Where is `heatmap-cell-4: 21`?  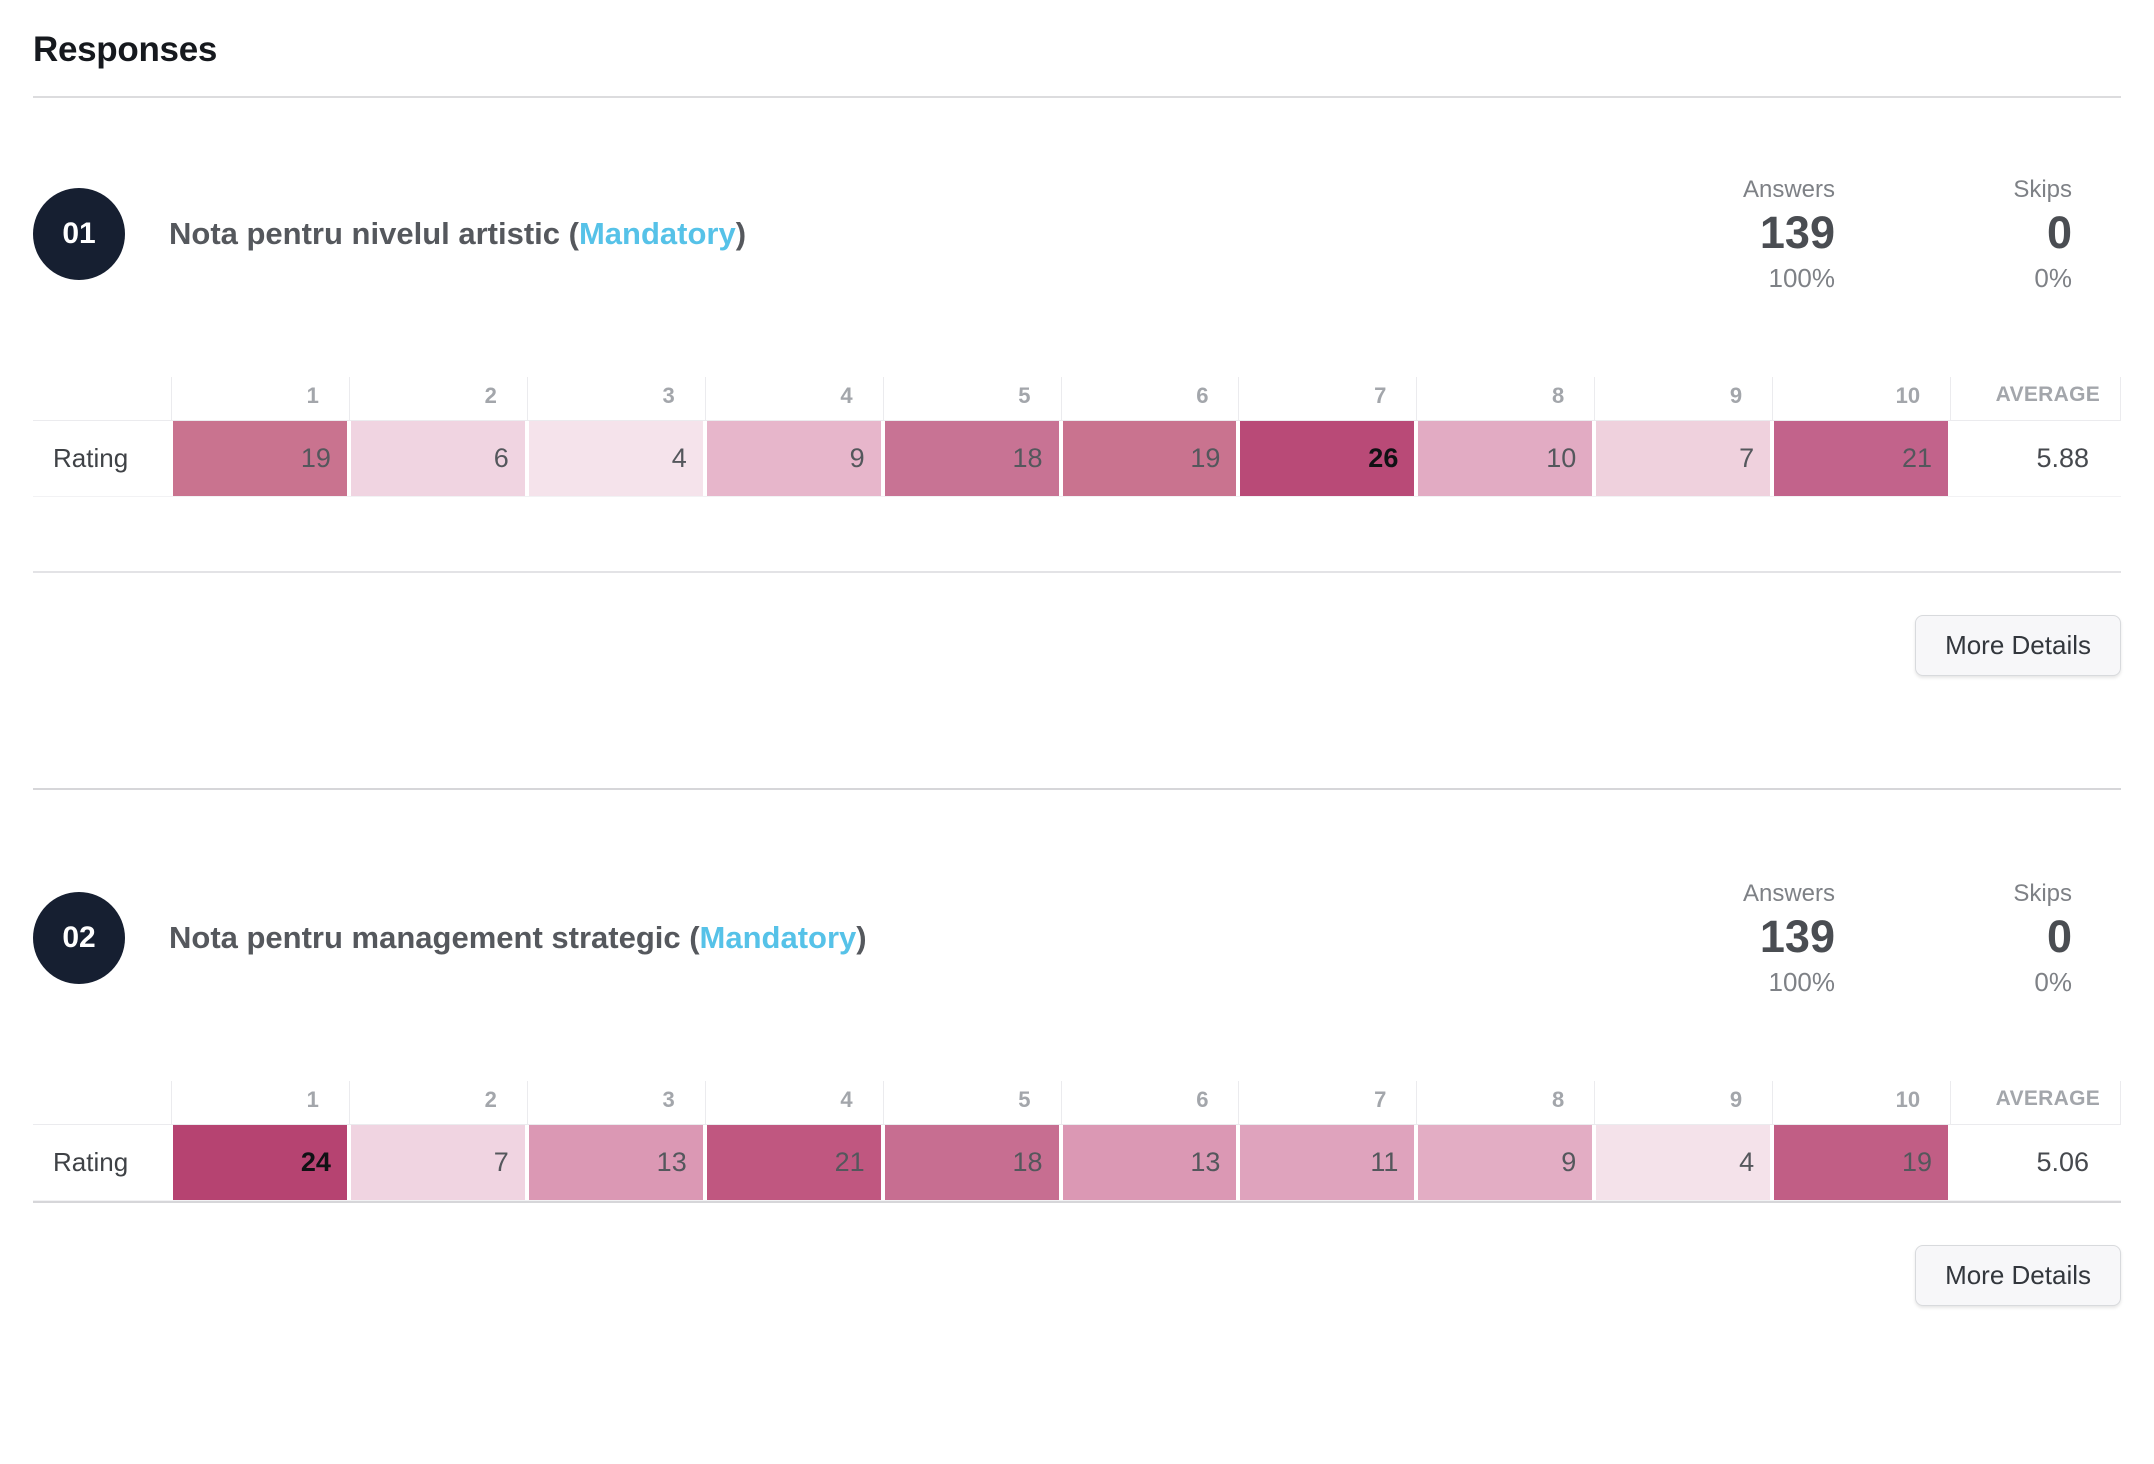 heatmap-cell-4: 21 is located at coordinates (793, 1162).